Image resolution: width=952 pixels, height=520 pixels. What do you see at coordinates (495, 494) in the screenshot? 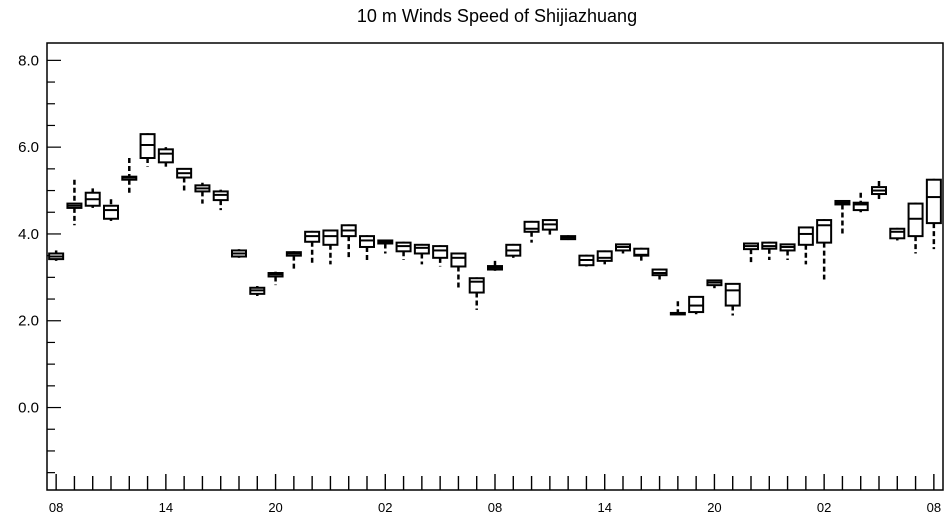
I see `x-axis: 08 14 20 02 08 14 20 02 08` at bounding box center [495, 494].